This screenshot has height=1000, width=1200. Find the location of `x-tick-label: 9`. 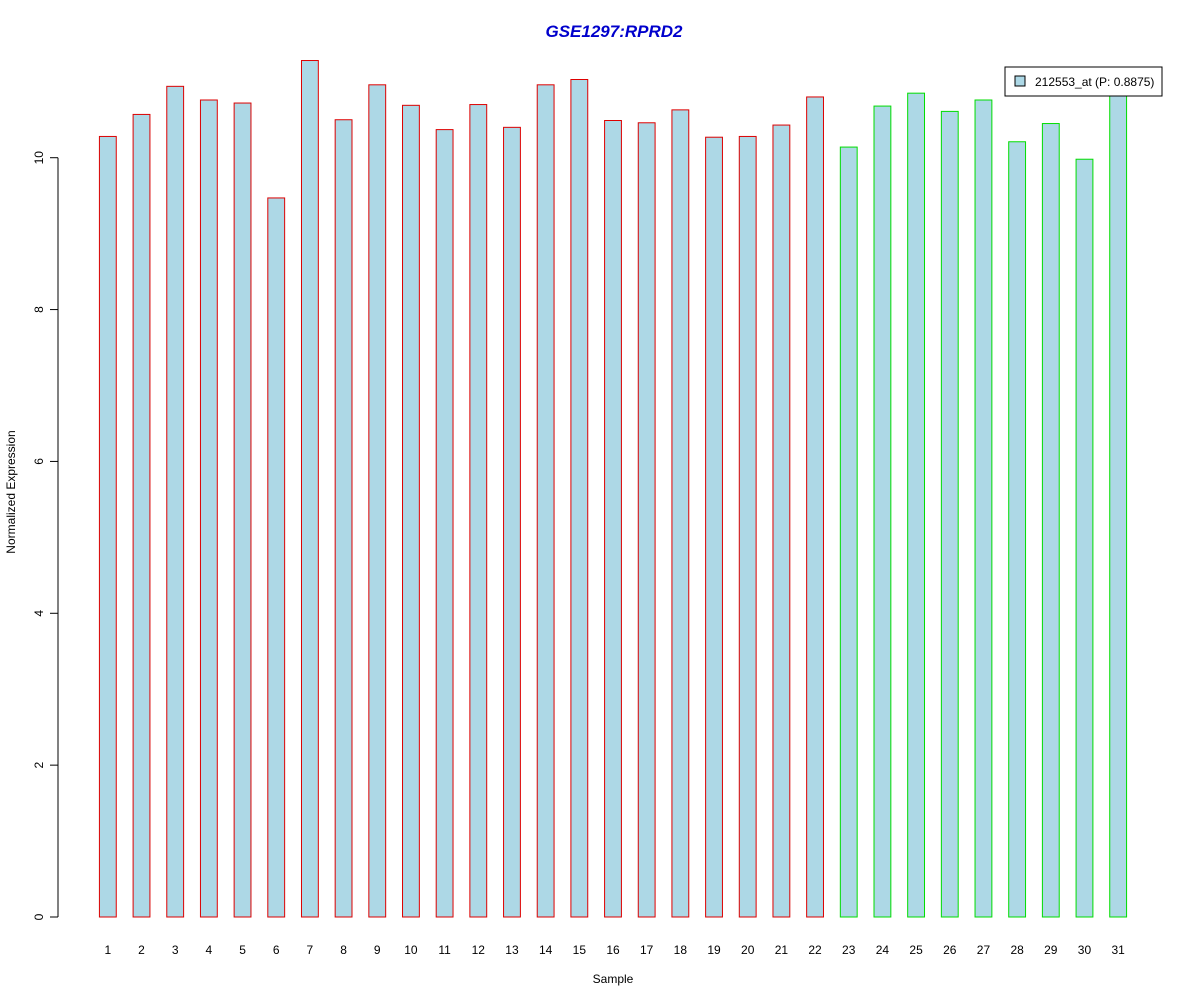

x-tick-label: 9 is located at coordinates (377, 950).